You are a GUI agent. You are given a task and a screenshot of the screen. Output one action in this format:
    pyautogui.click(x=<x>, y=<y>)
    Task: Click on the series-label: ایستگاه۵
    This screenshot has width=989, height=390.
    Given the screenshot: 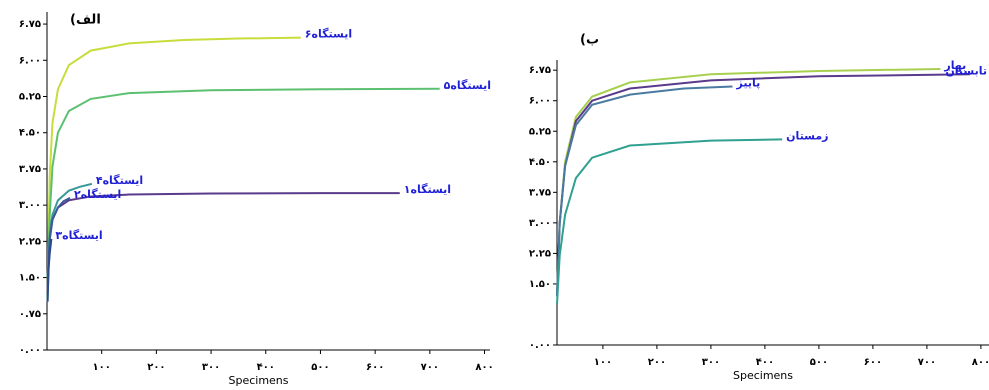 What is the action you would take?
    pyautogui.click(x=467, y=85)
    